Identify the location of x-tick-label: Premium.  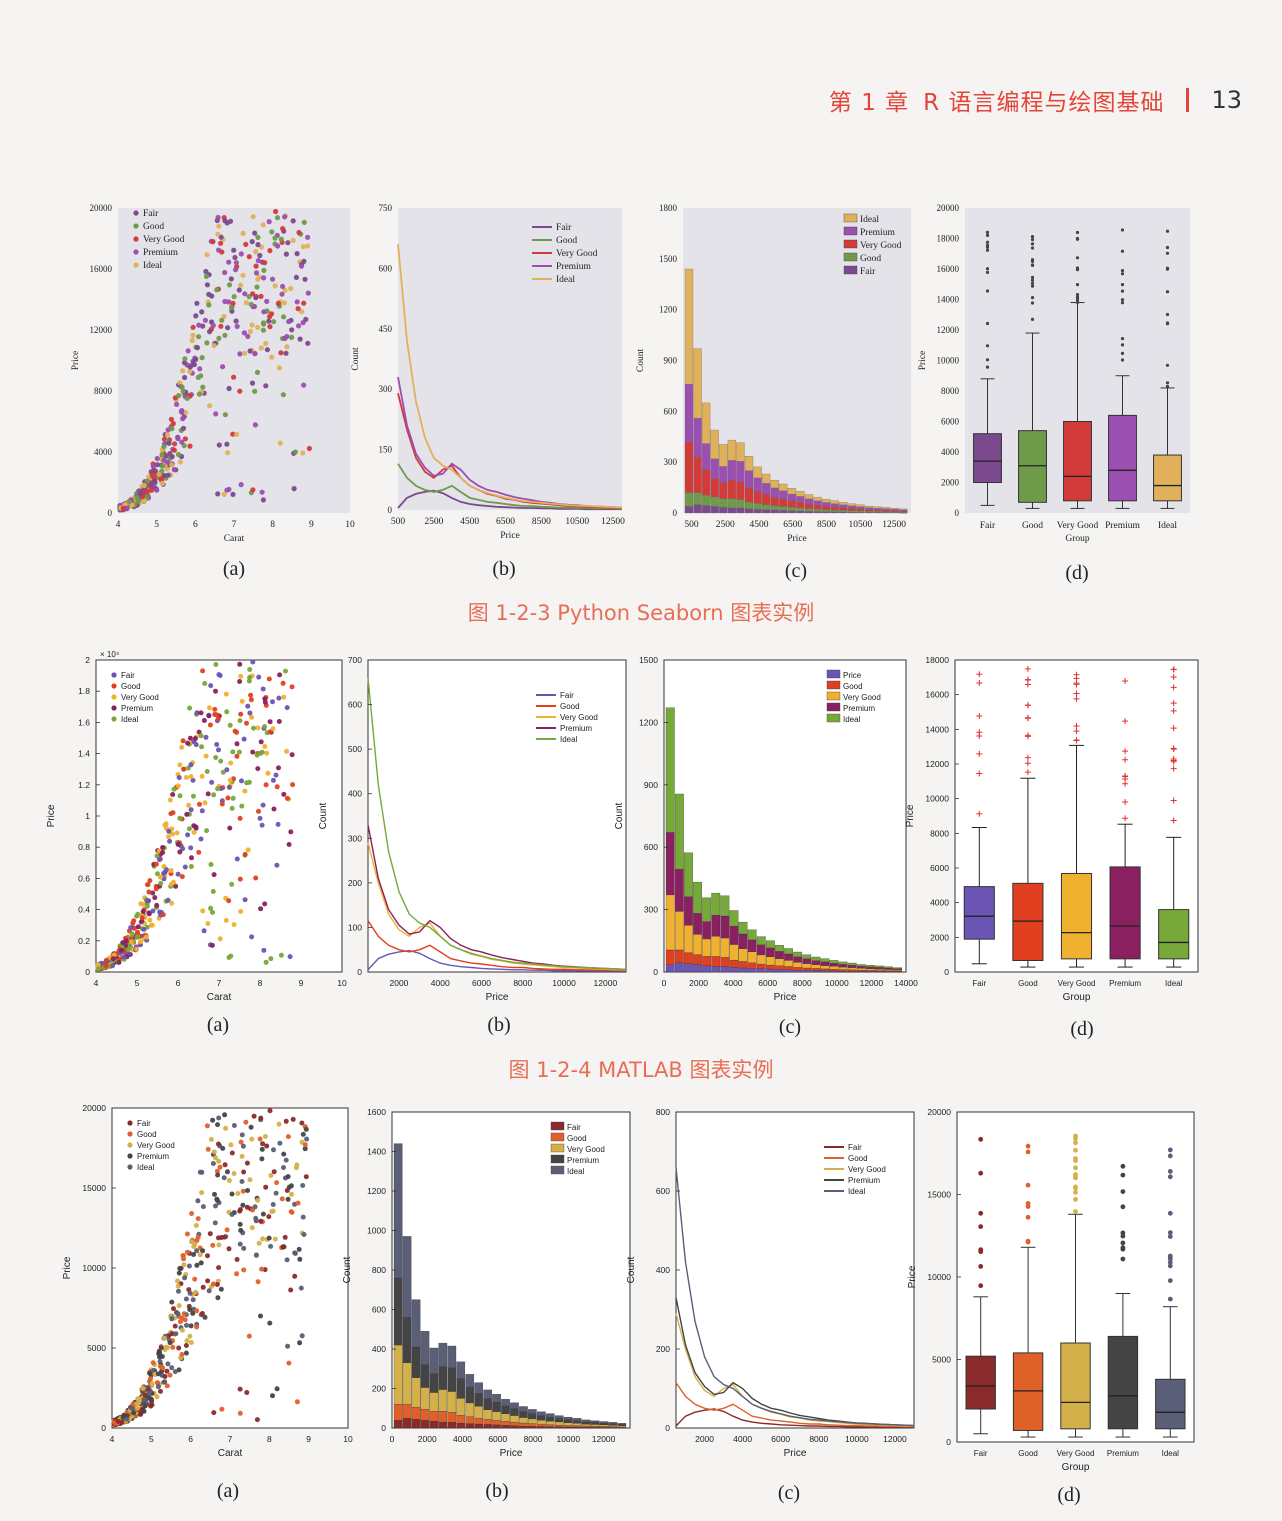
(1122, 526).